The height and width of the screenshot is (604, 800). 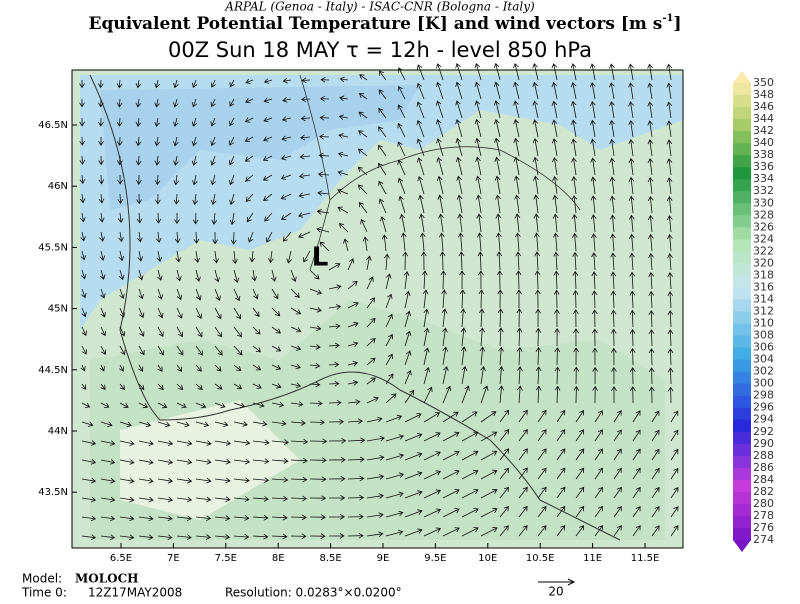 What do you see at coordinates (173, 558) in the screenshot?
I see `lon-label: 7E` at bounding box center [173, 558].